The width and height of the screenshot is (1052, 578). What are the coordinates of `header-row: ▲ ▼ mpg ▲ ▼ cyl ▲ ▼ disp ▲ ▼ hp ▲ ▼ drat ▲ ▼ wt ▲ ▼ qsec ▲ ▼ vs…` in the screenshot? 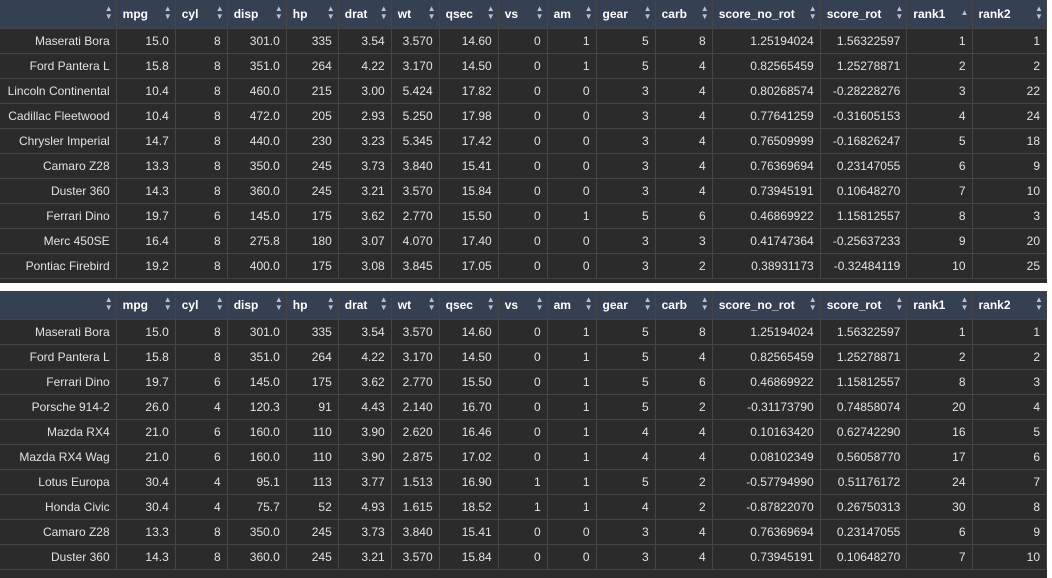 It's located at (523, 14).